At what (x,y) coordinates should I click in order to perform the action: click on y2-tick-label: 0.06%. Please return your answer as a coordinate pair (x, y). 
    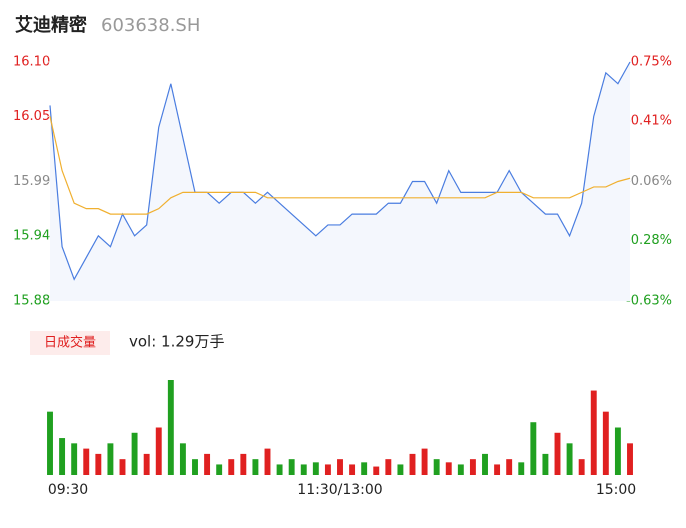
    Looking at the image, I should click on (651, 181).